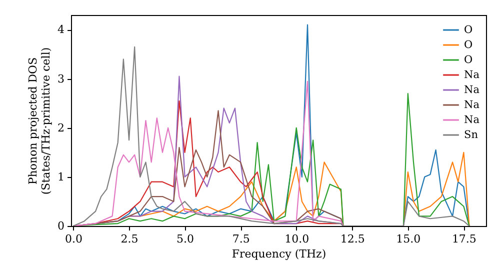 The height and width of the screenshot is (280, 500). I want to click on y-tick-label: 1, so click(61, 177).